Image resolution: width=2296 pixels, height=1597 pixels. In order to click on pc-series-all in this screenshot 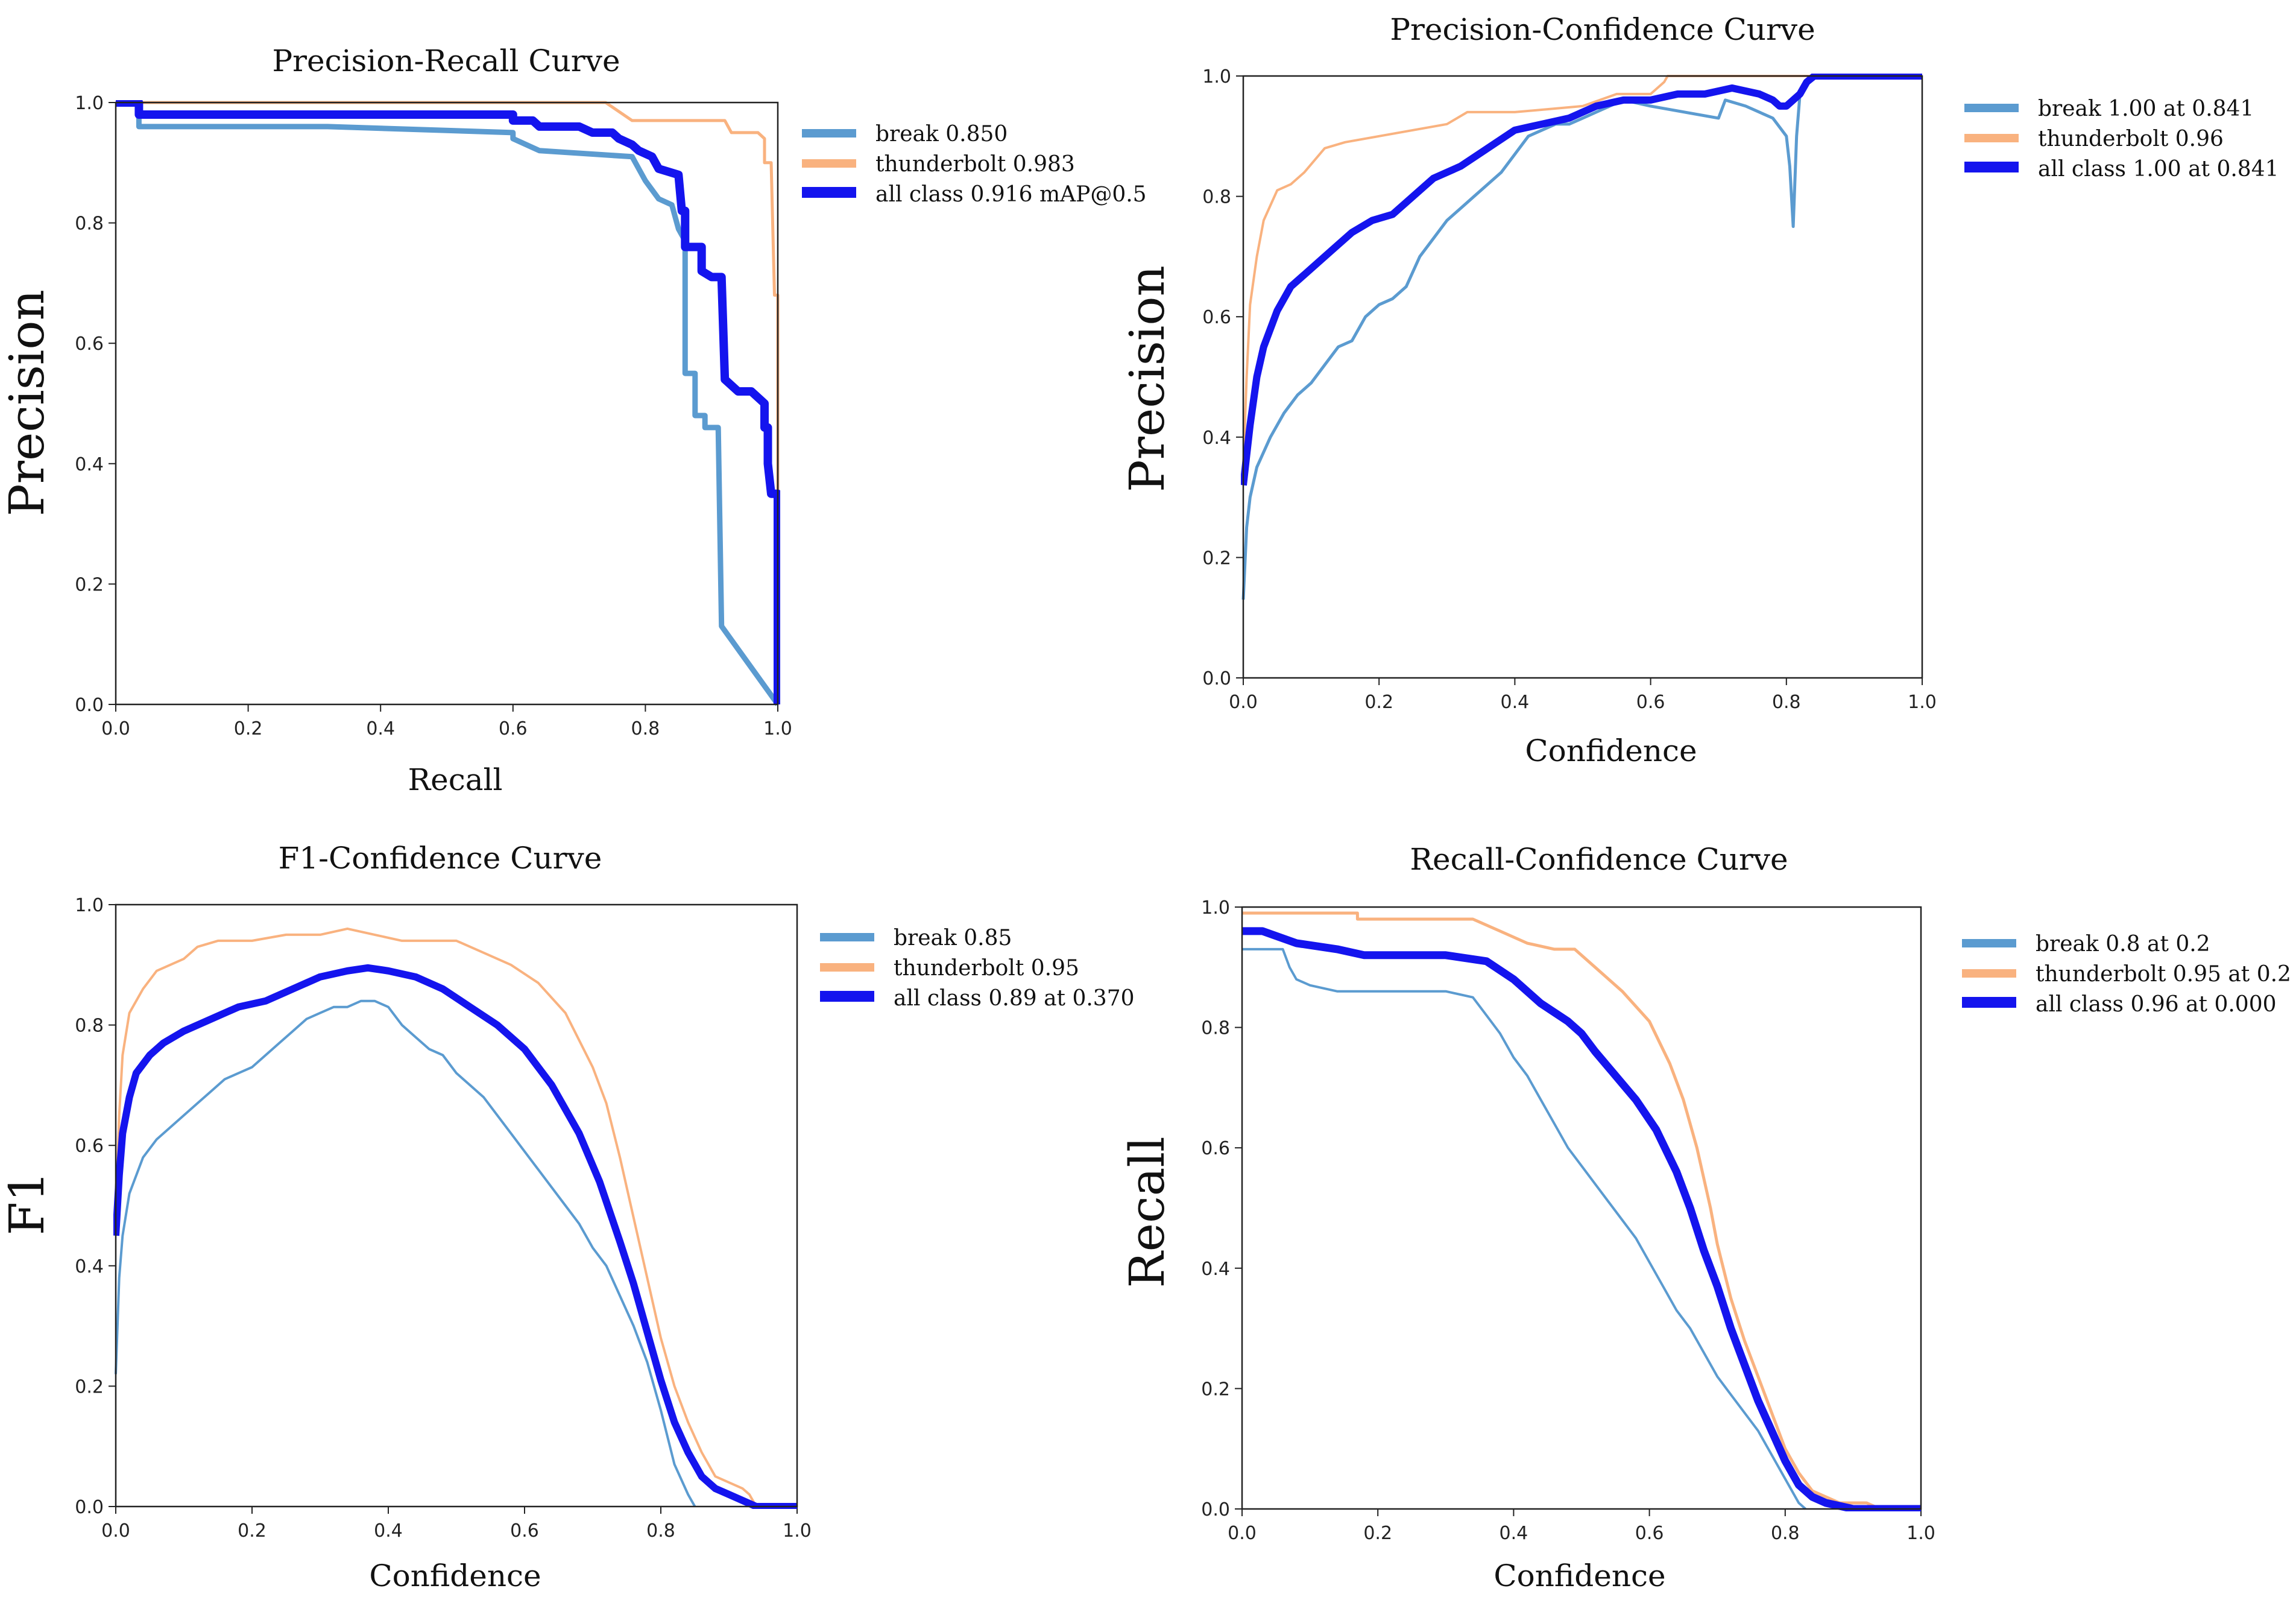, I will do `click(1581, 280)`.